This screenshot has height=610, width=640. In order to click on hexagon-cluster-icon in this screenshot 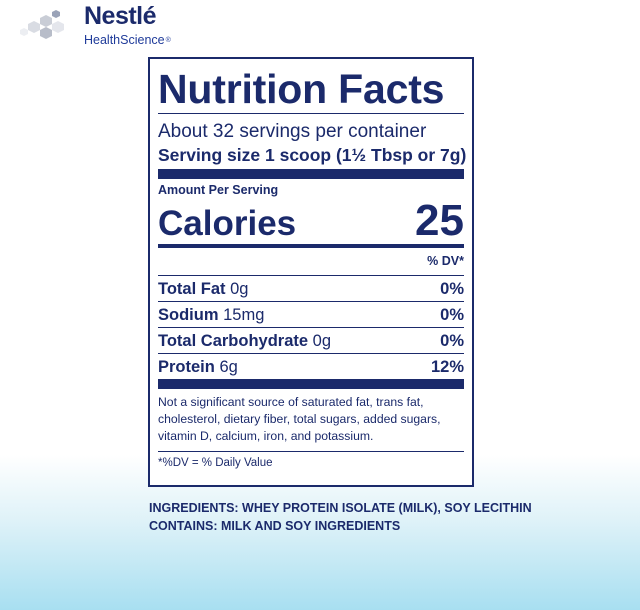, I will do `click(42, 24)`.